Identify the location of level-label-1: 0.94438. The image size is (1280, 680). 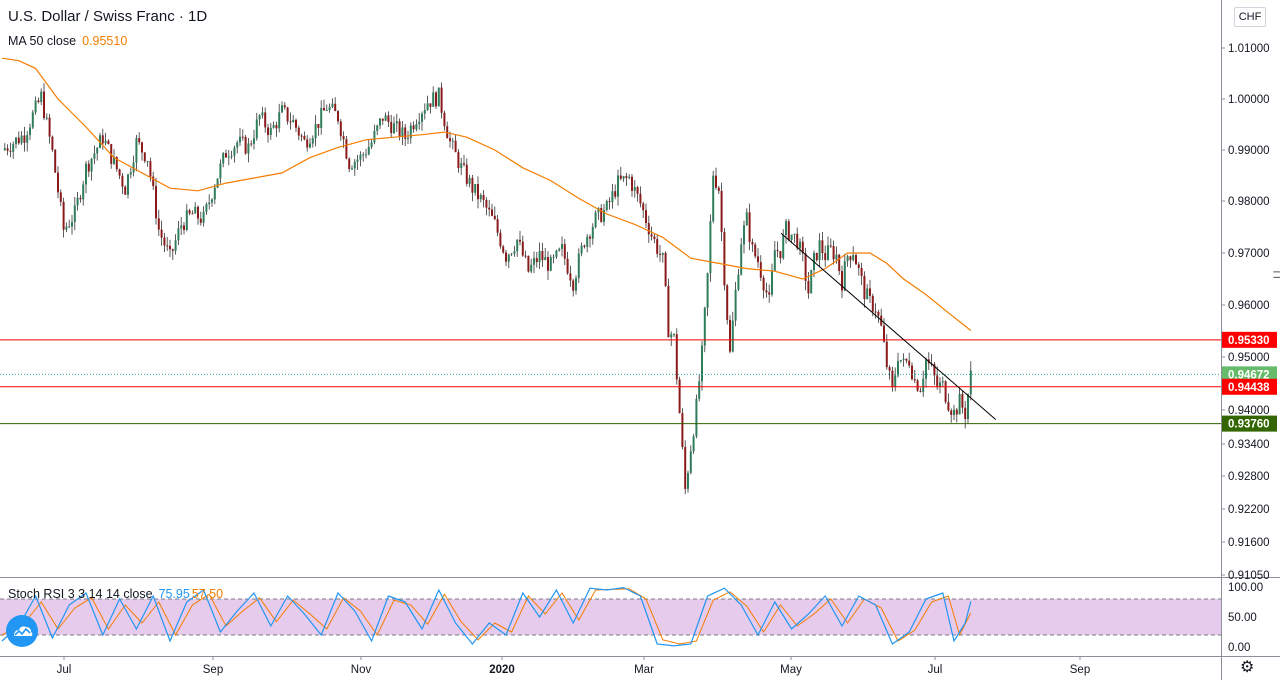
(1249, 388).